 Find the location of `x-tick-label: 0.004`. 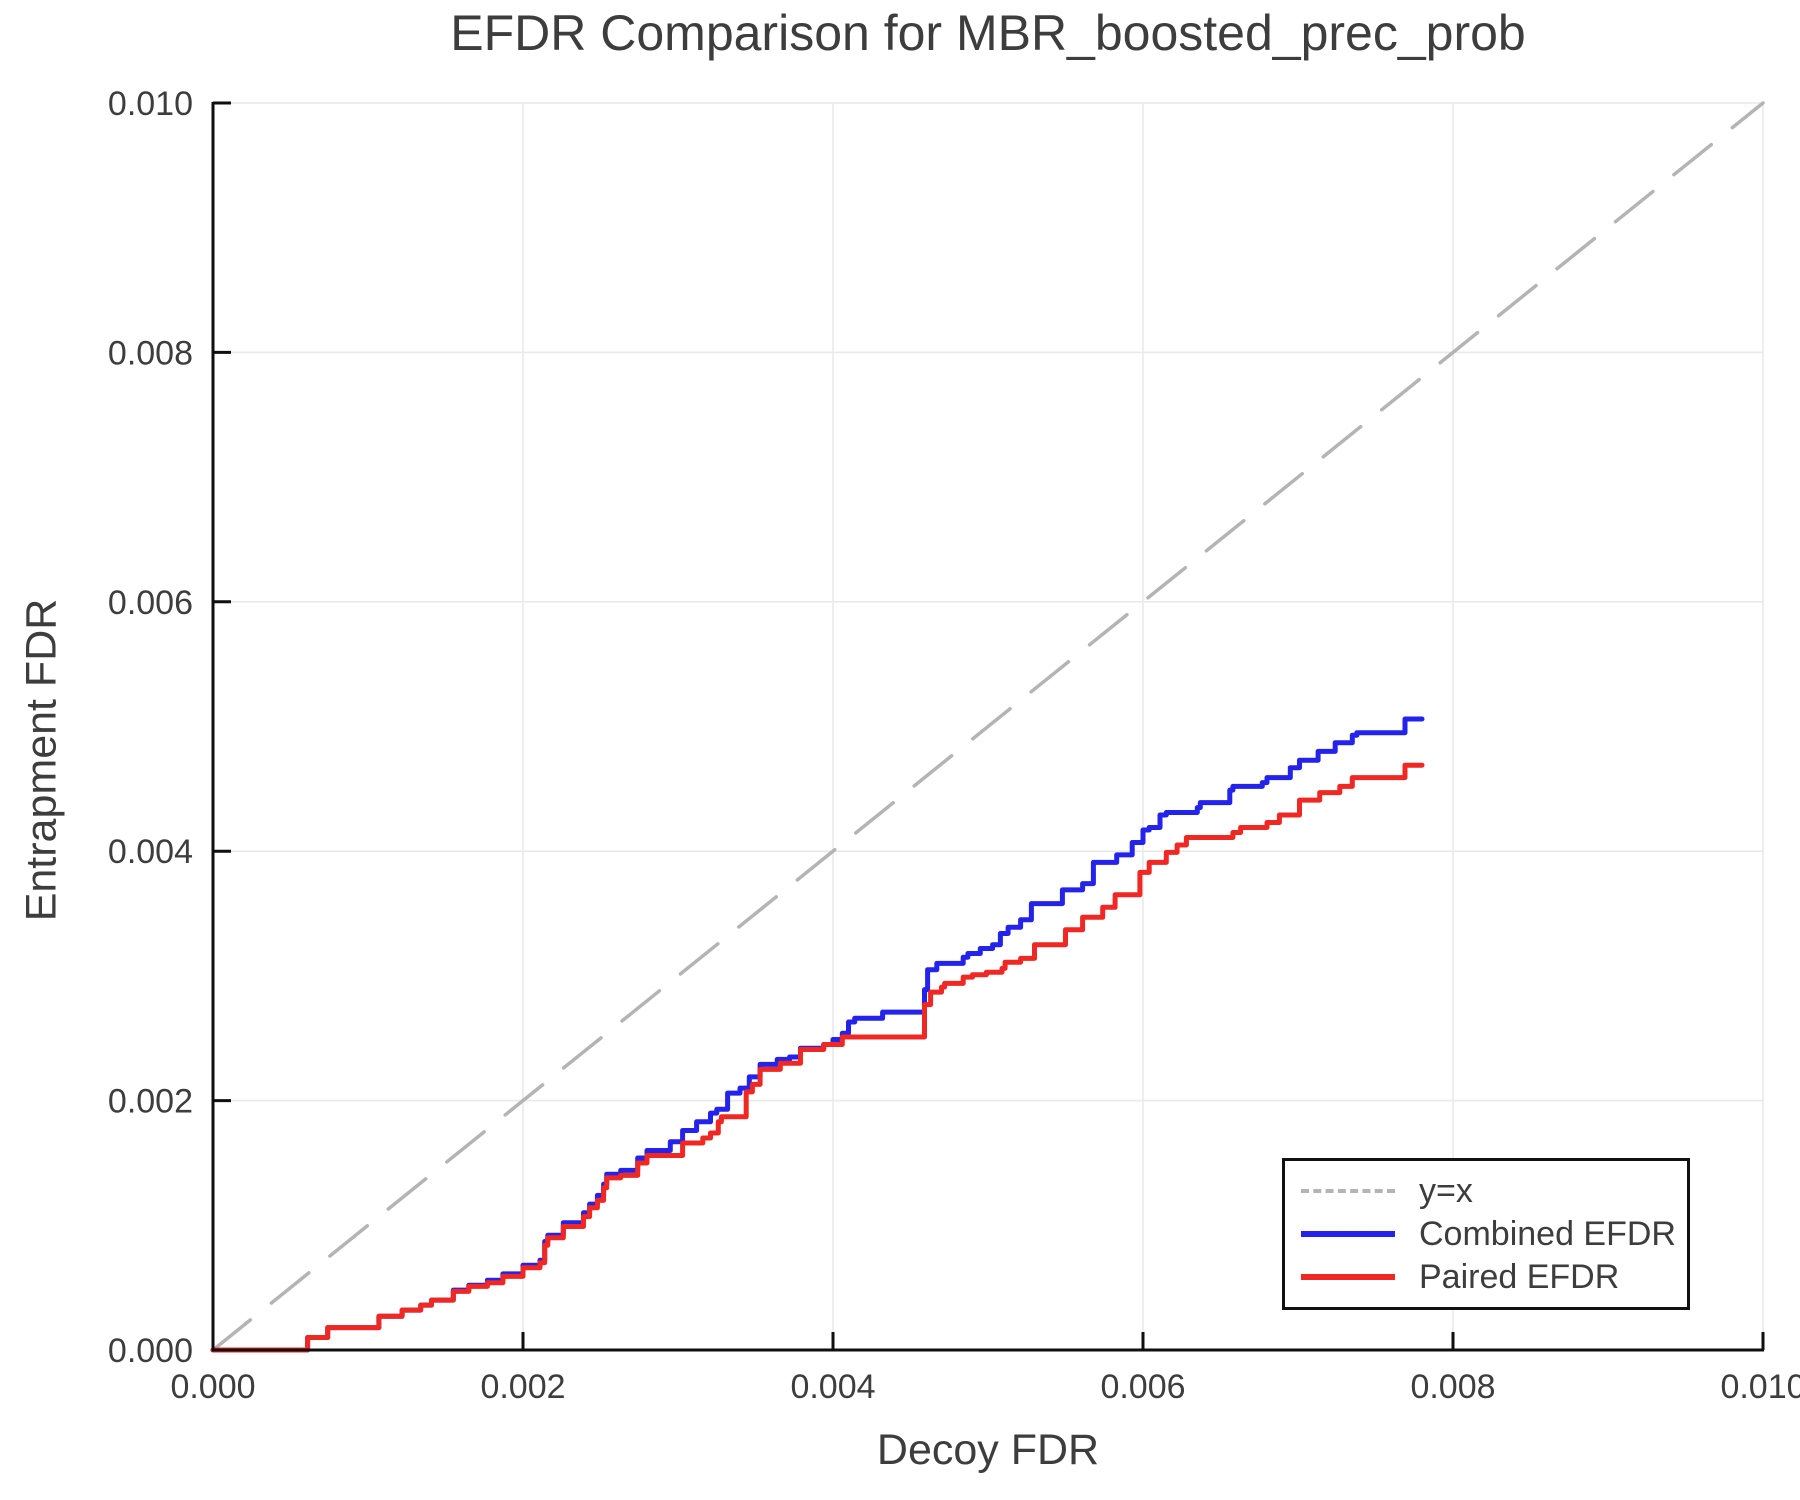

x-tick-label: 0.004 is located at coordinates (832, 1387).